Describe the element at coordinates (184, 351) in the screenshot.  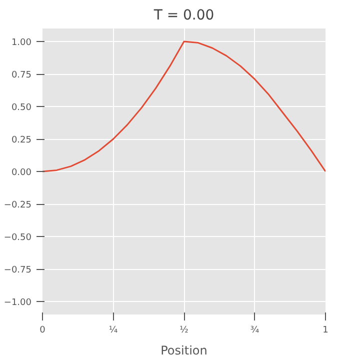
I see `x-axis-title: Position` at that location.